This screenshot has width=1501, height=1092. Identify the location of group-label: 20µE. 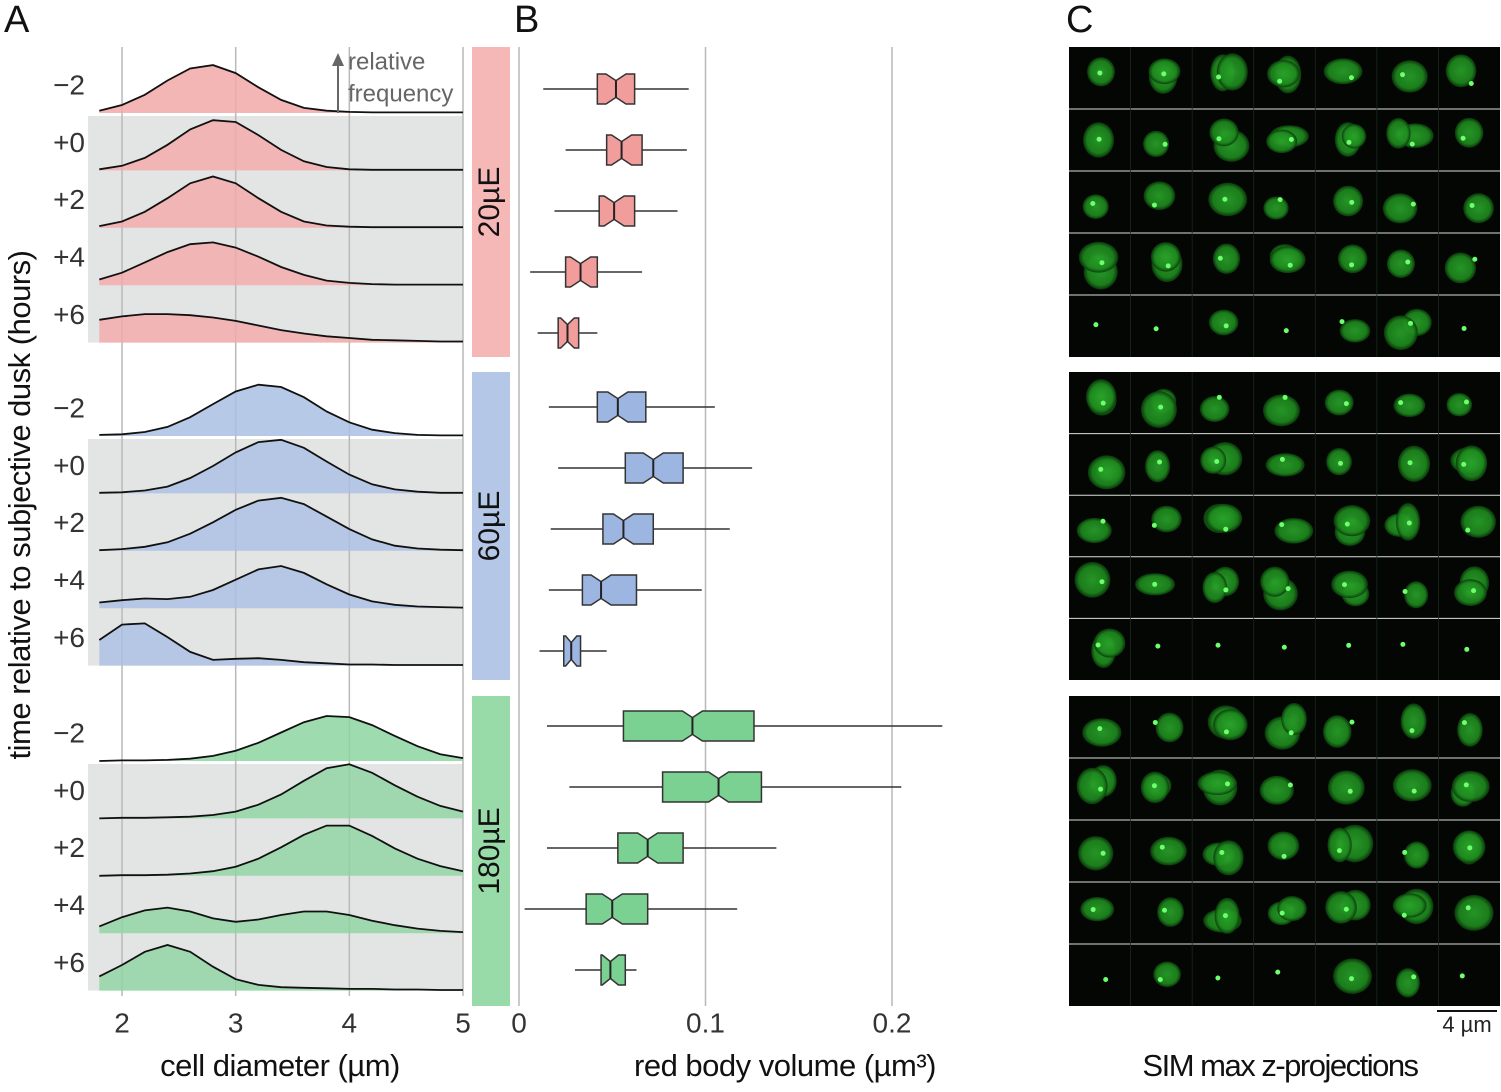
(489, 202).